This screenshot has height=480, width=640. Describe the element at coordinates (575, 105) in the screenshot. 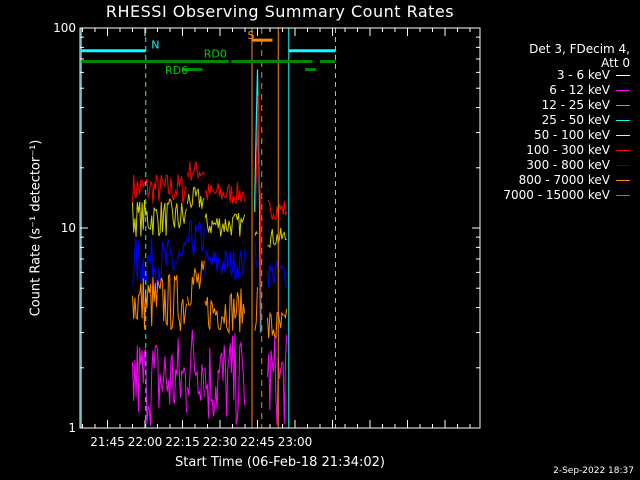

I see `legend-entry-label: 12 - 25 keV` at that location.